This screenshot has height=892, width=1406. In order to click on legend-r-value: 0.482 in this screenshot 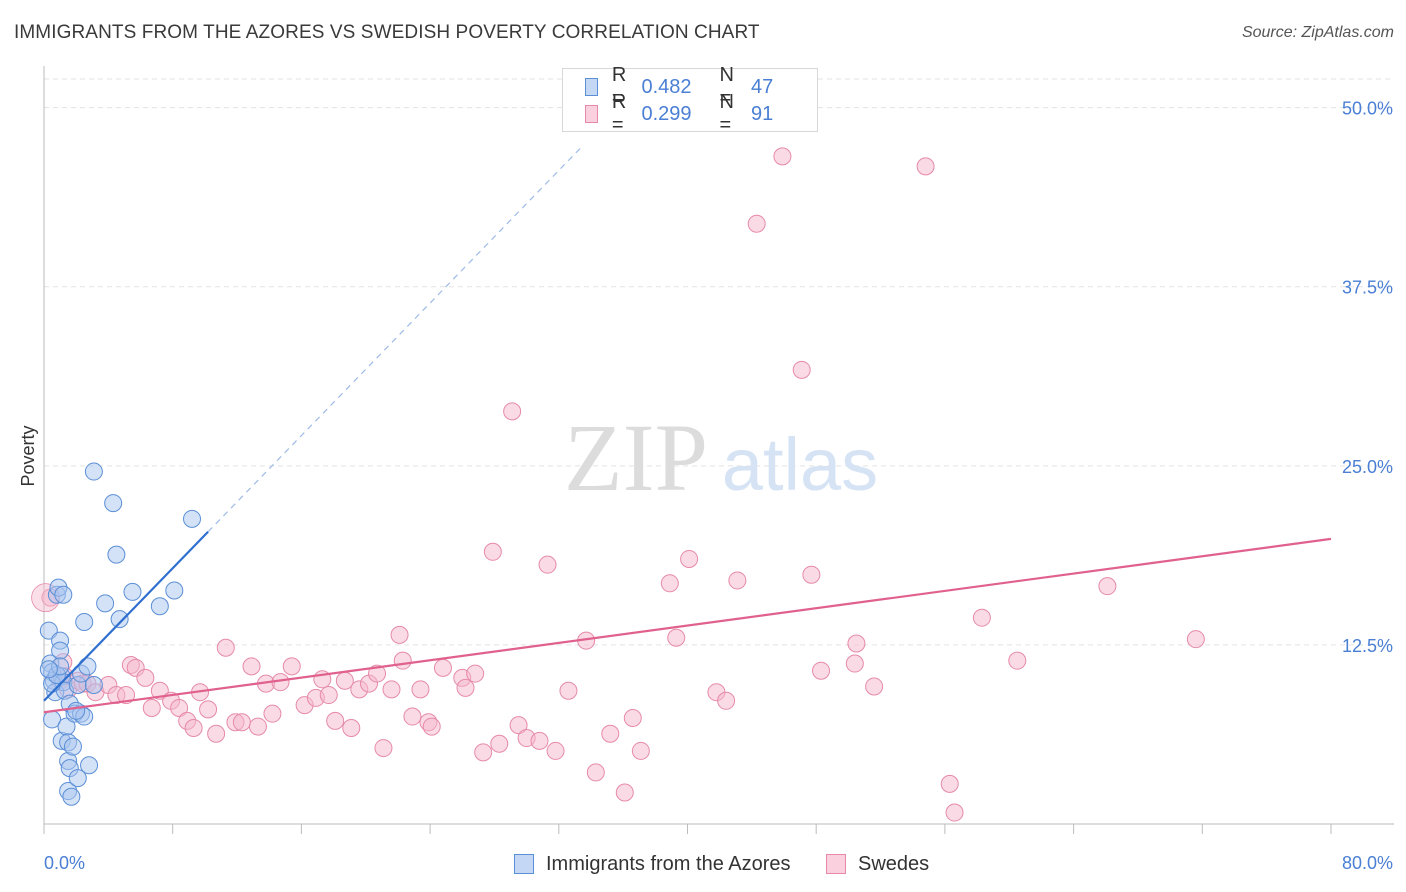, I will do `click(666, 86)`.